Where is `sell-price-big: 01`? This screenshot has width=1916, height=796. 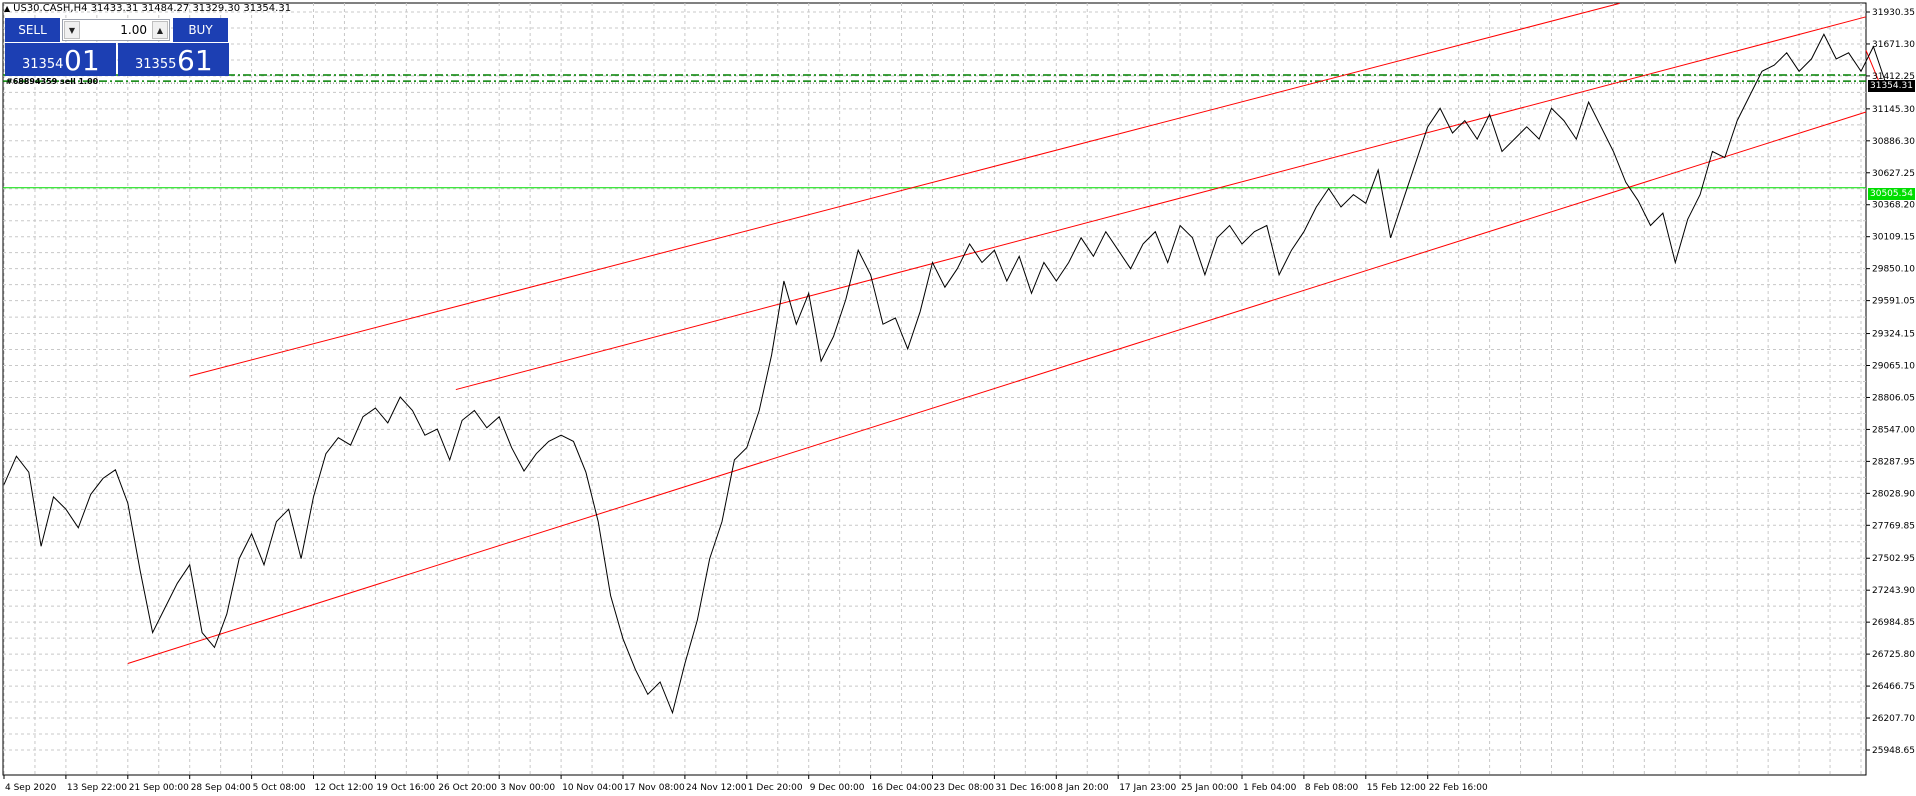 sell-price-big: 01 is located at coordinates (82, 60).